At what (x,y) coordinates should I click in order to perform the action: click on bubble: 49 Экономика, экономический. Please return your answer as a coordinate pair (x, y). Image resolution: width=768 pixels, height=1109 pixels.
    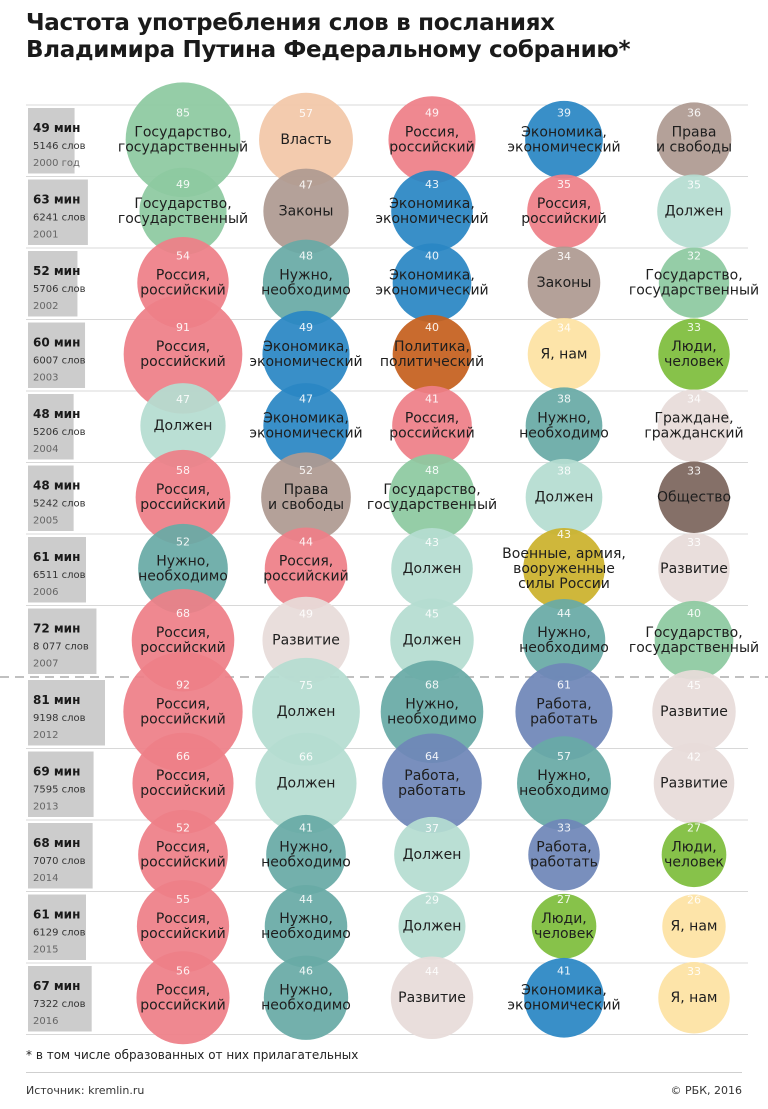
    Looking at the image, I should click on (306, 354).